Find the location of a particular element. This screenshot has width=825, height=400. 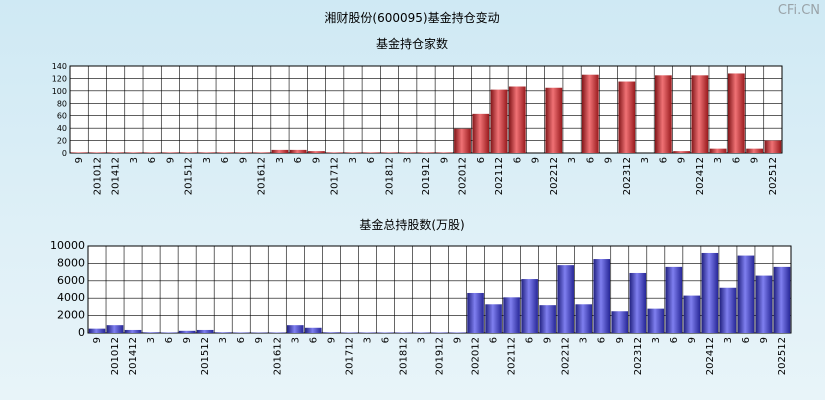

chart-1-title: 基金持仓家数 is located at coordinates (412, 43).